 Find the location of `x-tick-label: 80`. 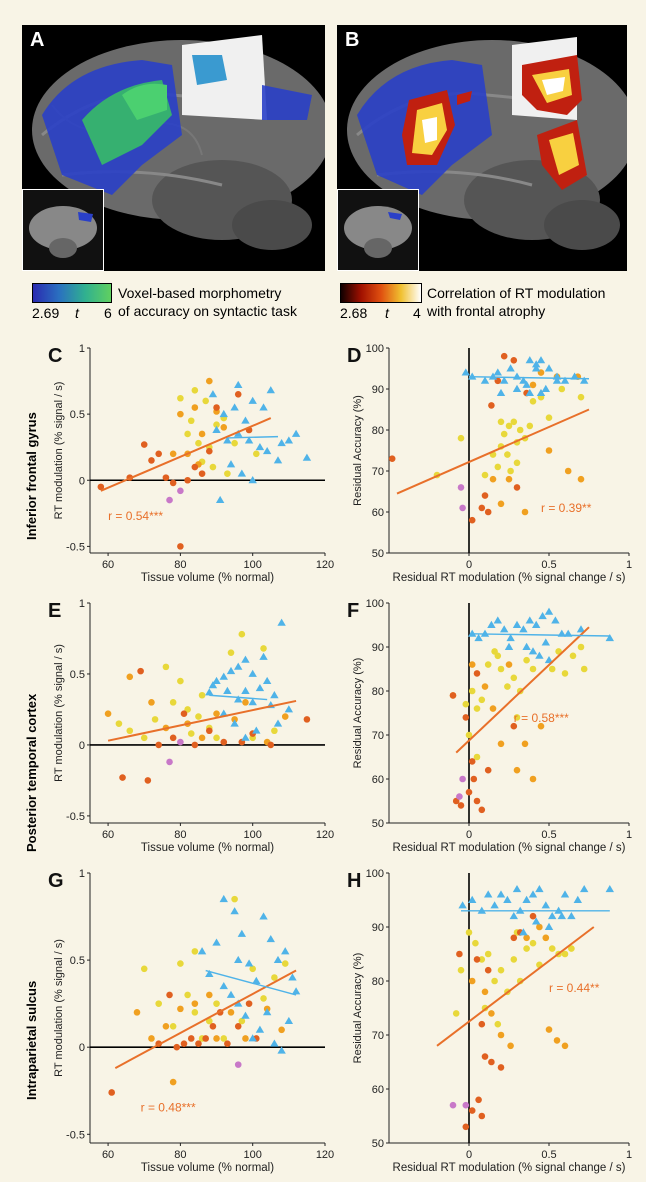

x-tick-label: 80 is located at coordinates (180, 565).